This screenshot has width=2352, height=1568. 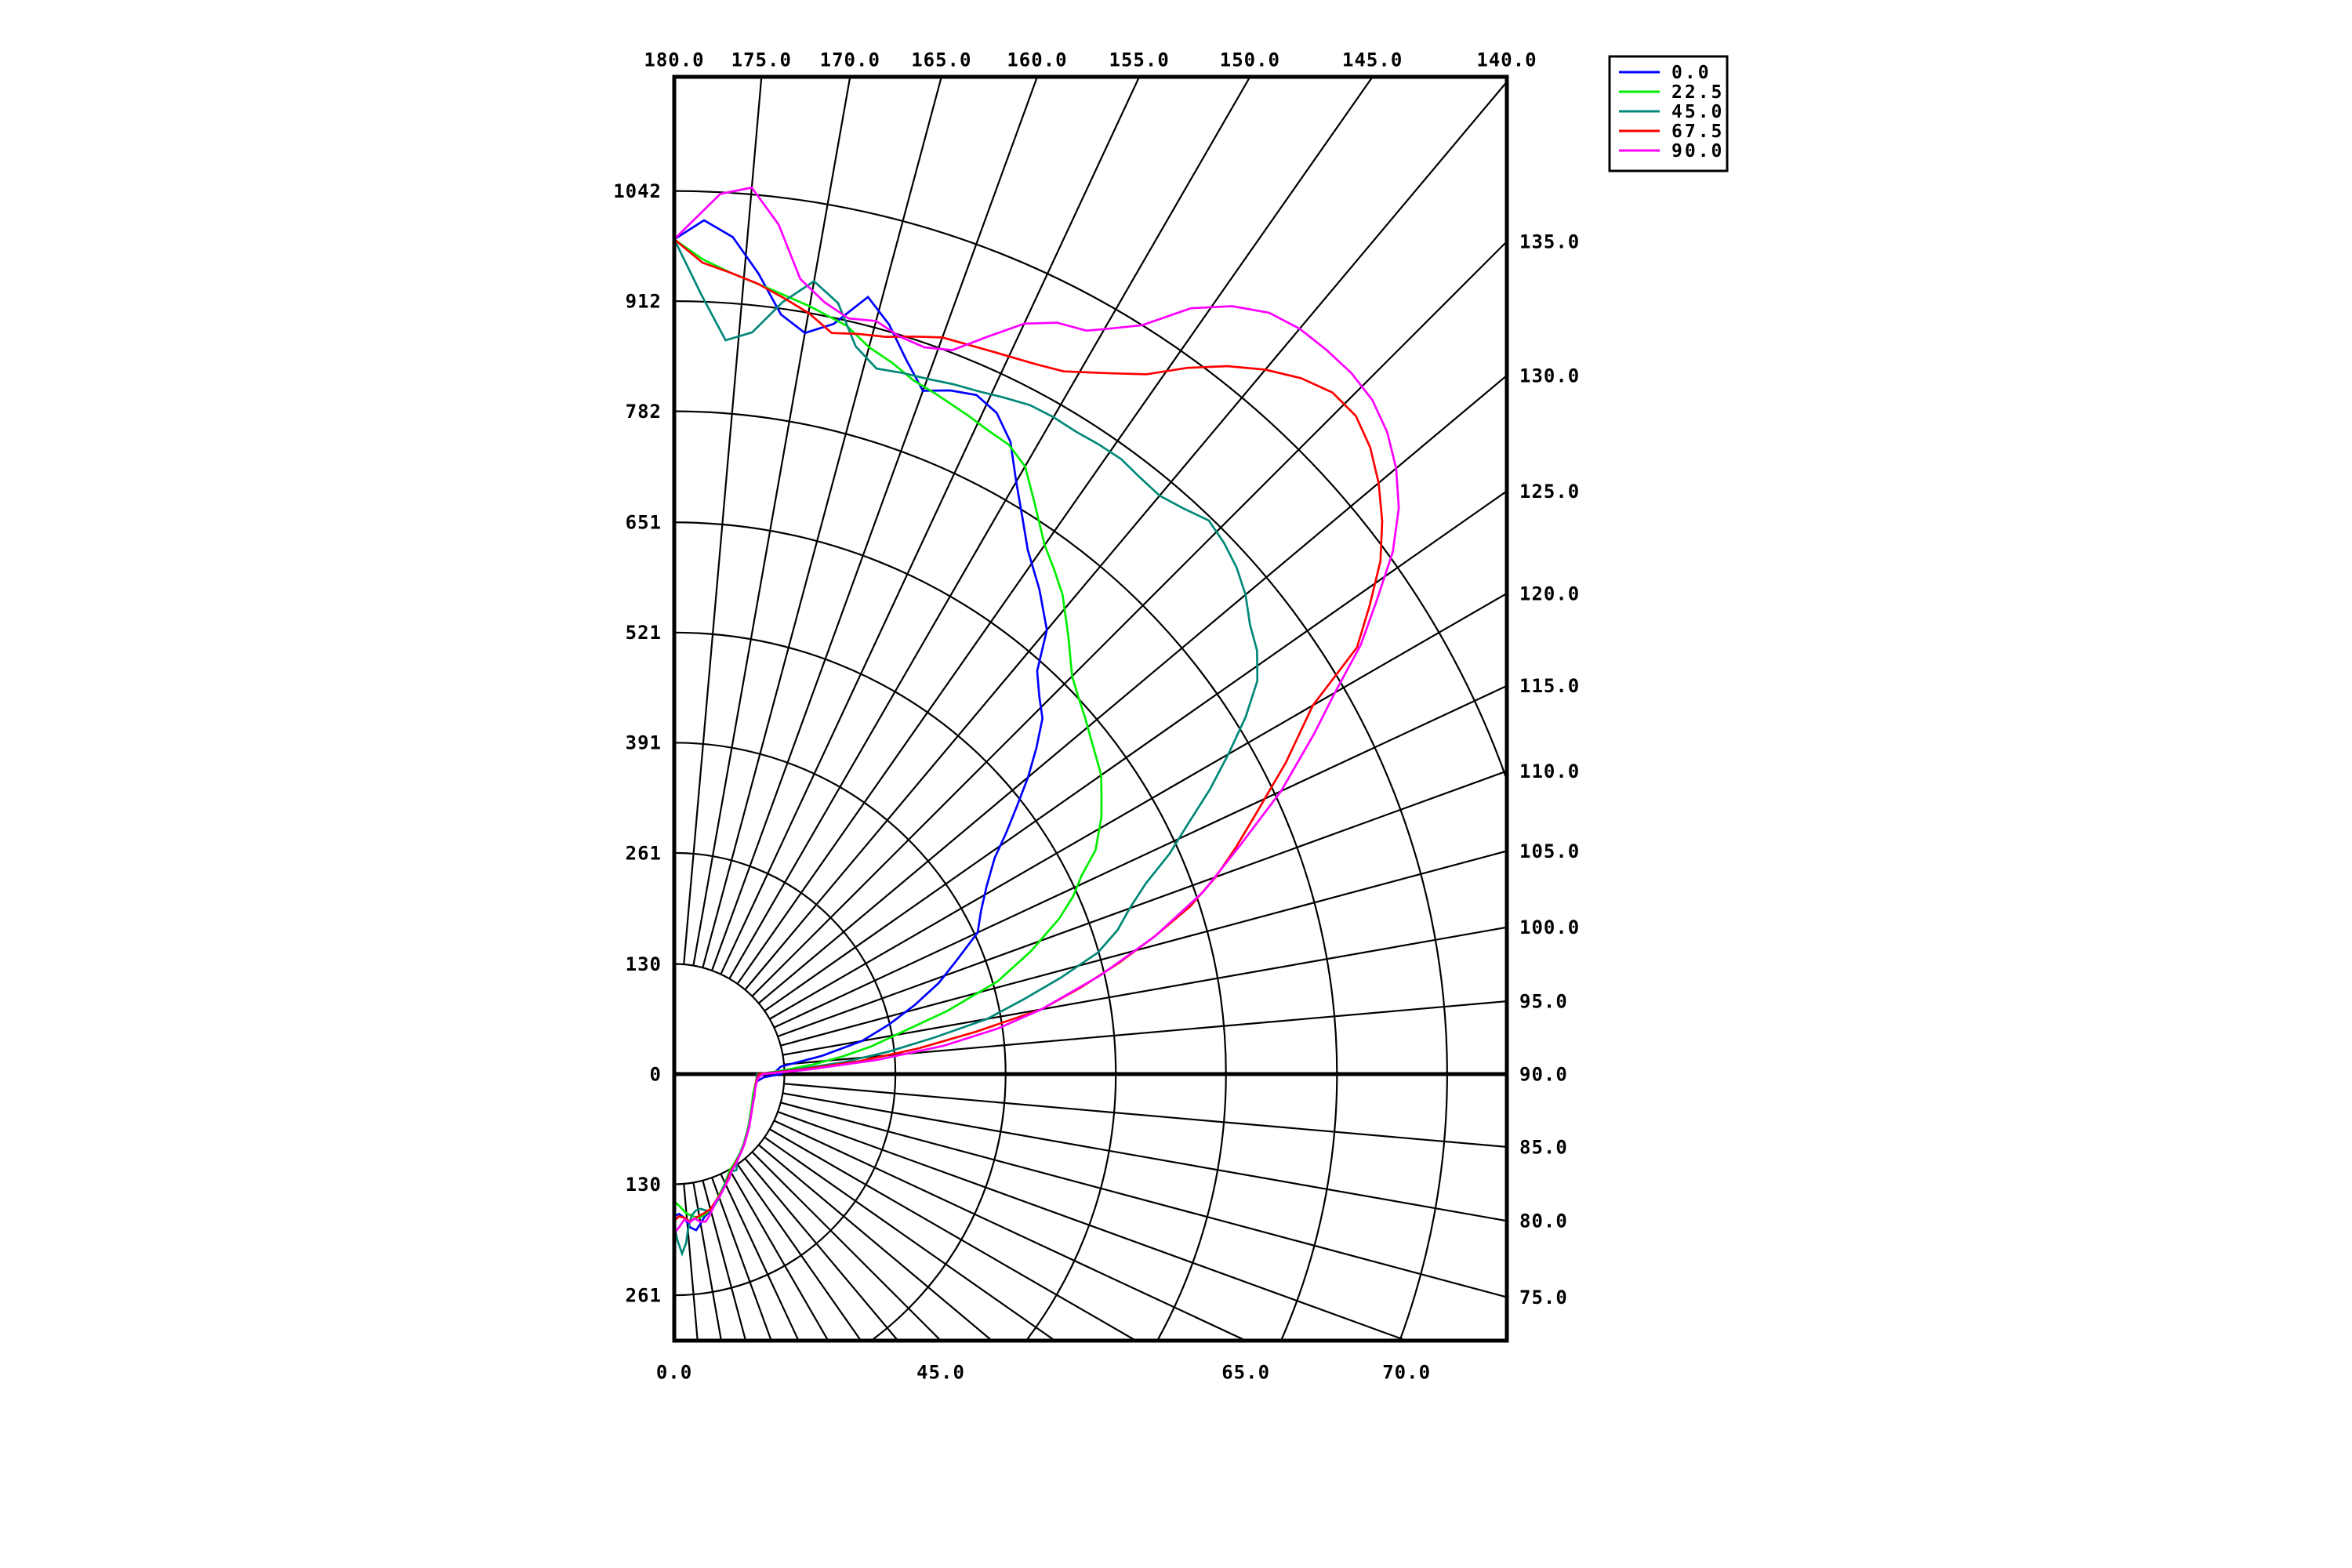 What do you see at coordinates (1549, 851) in the screenshot?
I see `right-axis-label-105.0: 105.0` at bounding box center [1549, 851].